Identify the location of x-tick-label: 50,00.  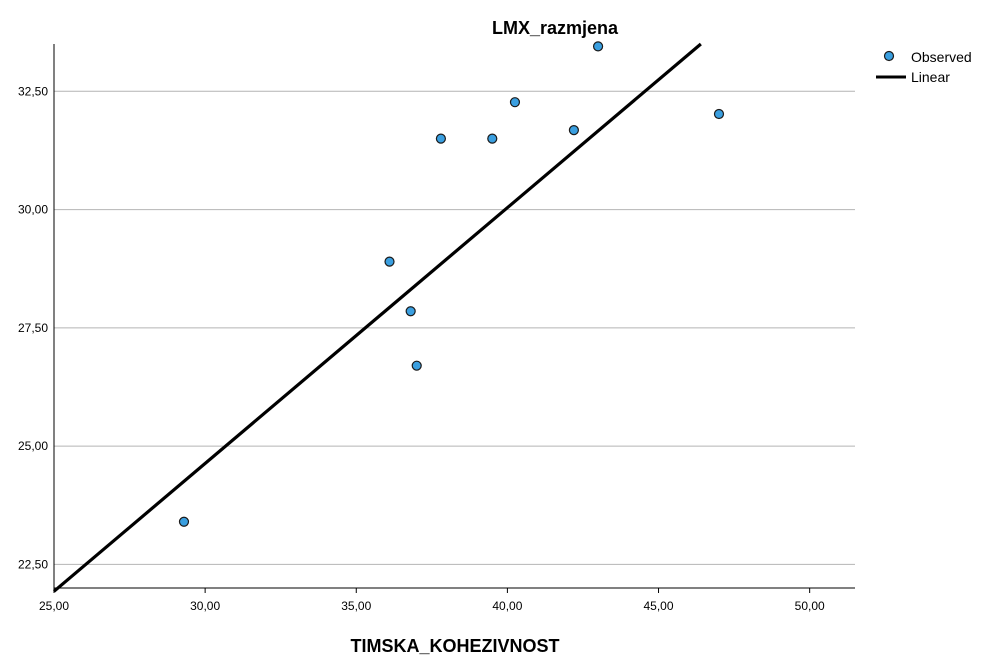
(810, 606).